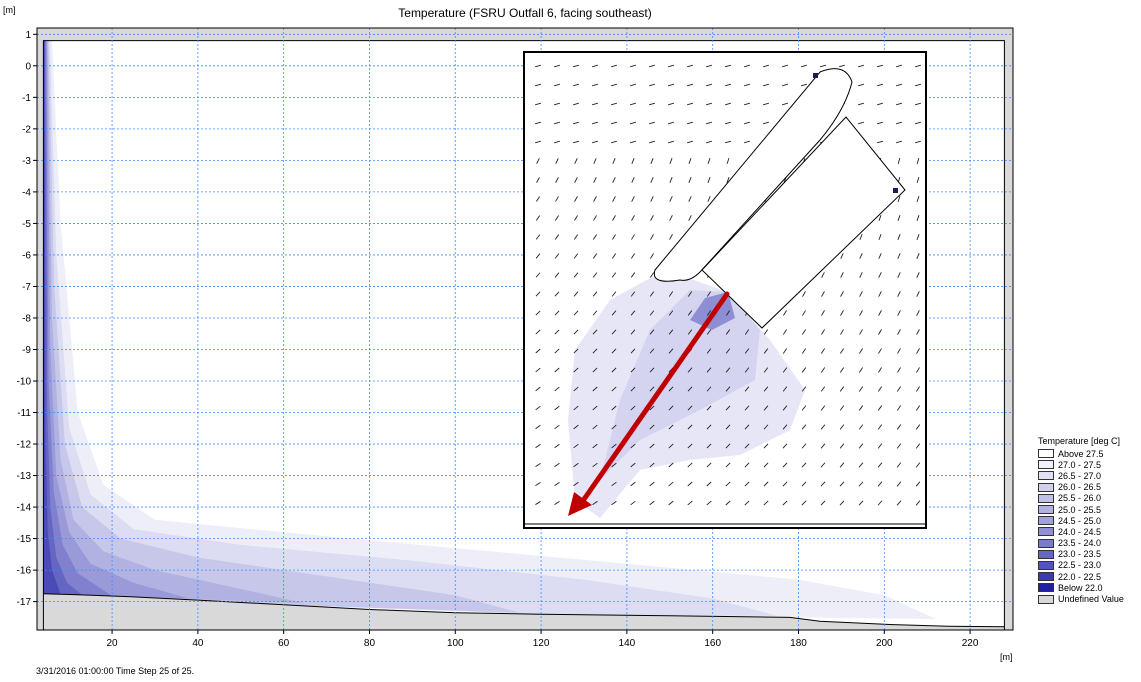 This screenshot has width=1141, height=682. Describe the element at coordinates (884, 643) in the screenshot. I see `x-tick-label: 200` at that location.